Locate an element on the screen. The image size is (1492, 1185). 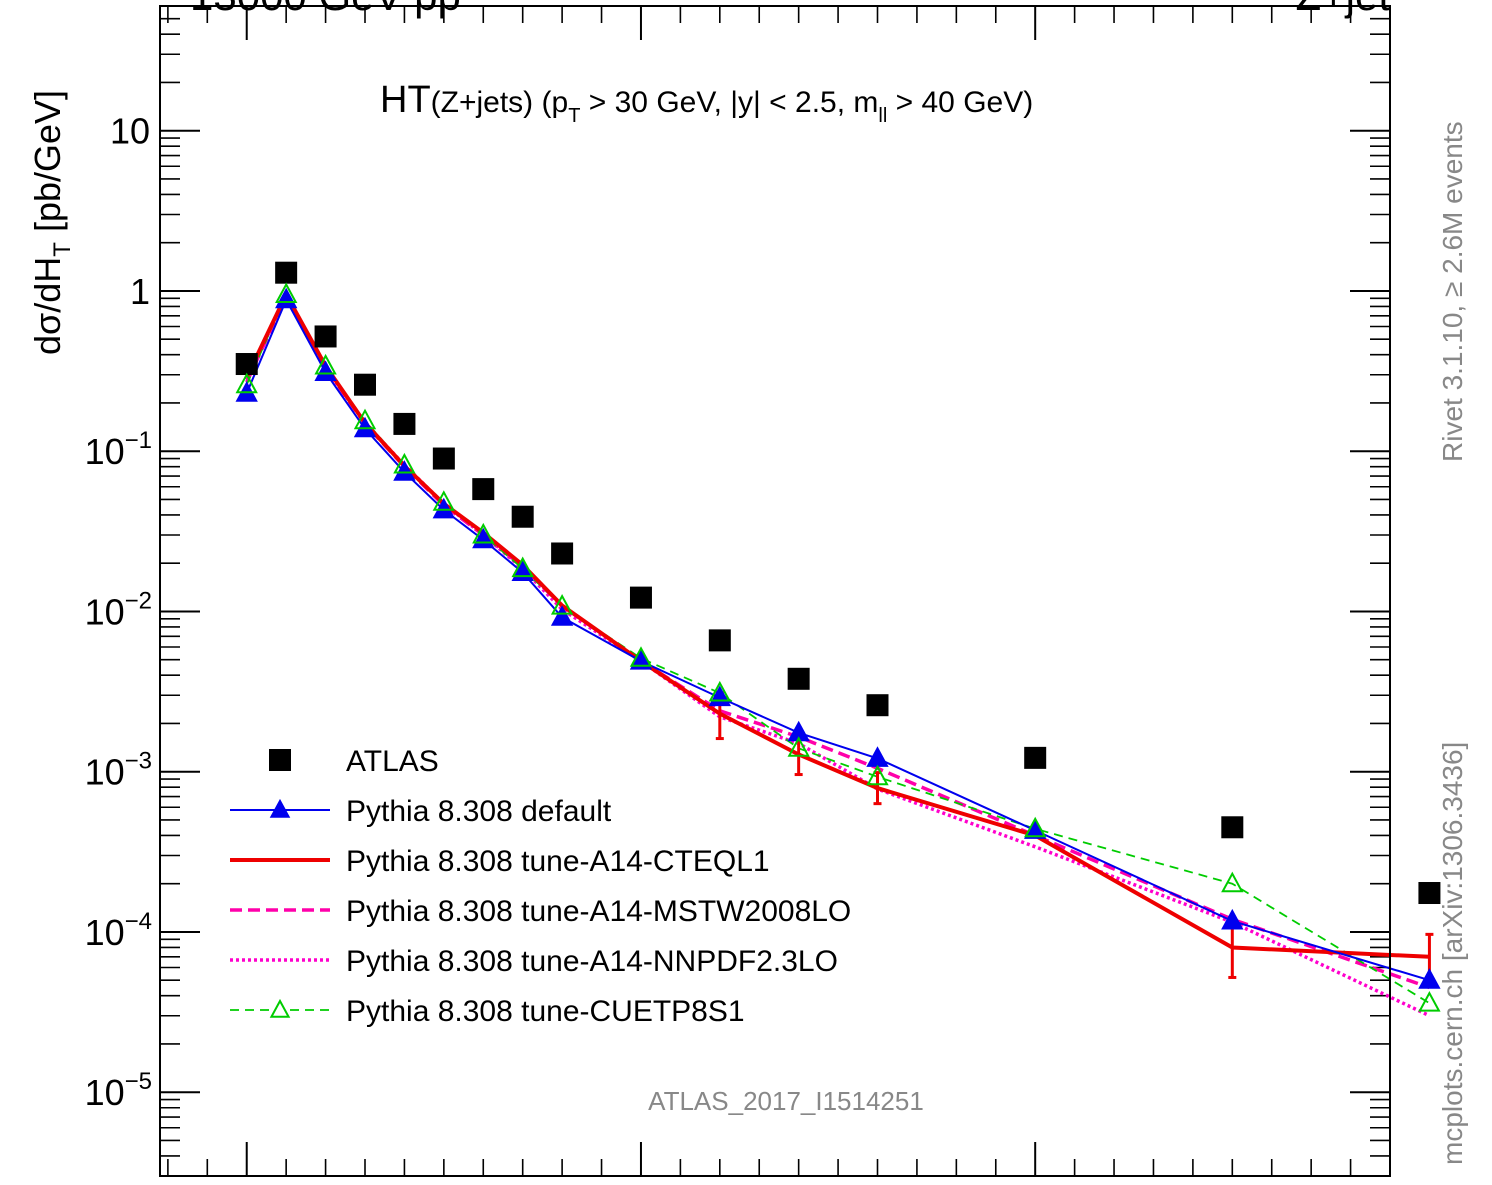
y-tick-label: 1 is located at coordinates (140, 291).